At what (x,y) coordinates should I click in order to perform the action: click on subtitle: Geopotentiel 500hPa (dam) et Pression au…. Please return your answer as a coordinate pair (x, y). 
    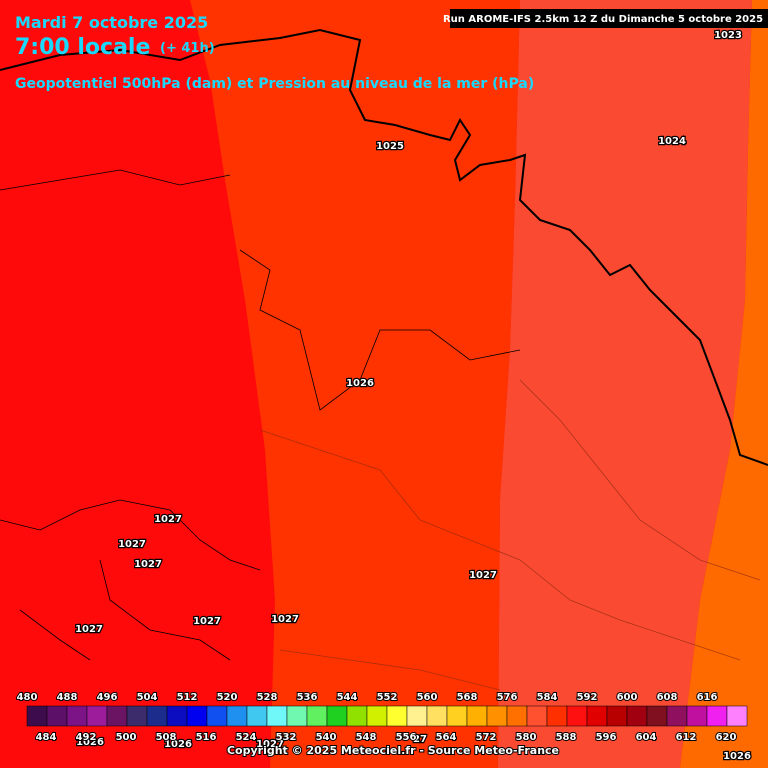
    Looking at the image, I should click on (274, 84).